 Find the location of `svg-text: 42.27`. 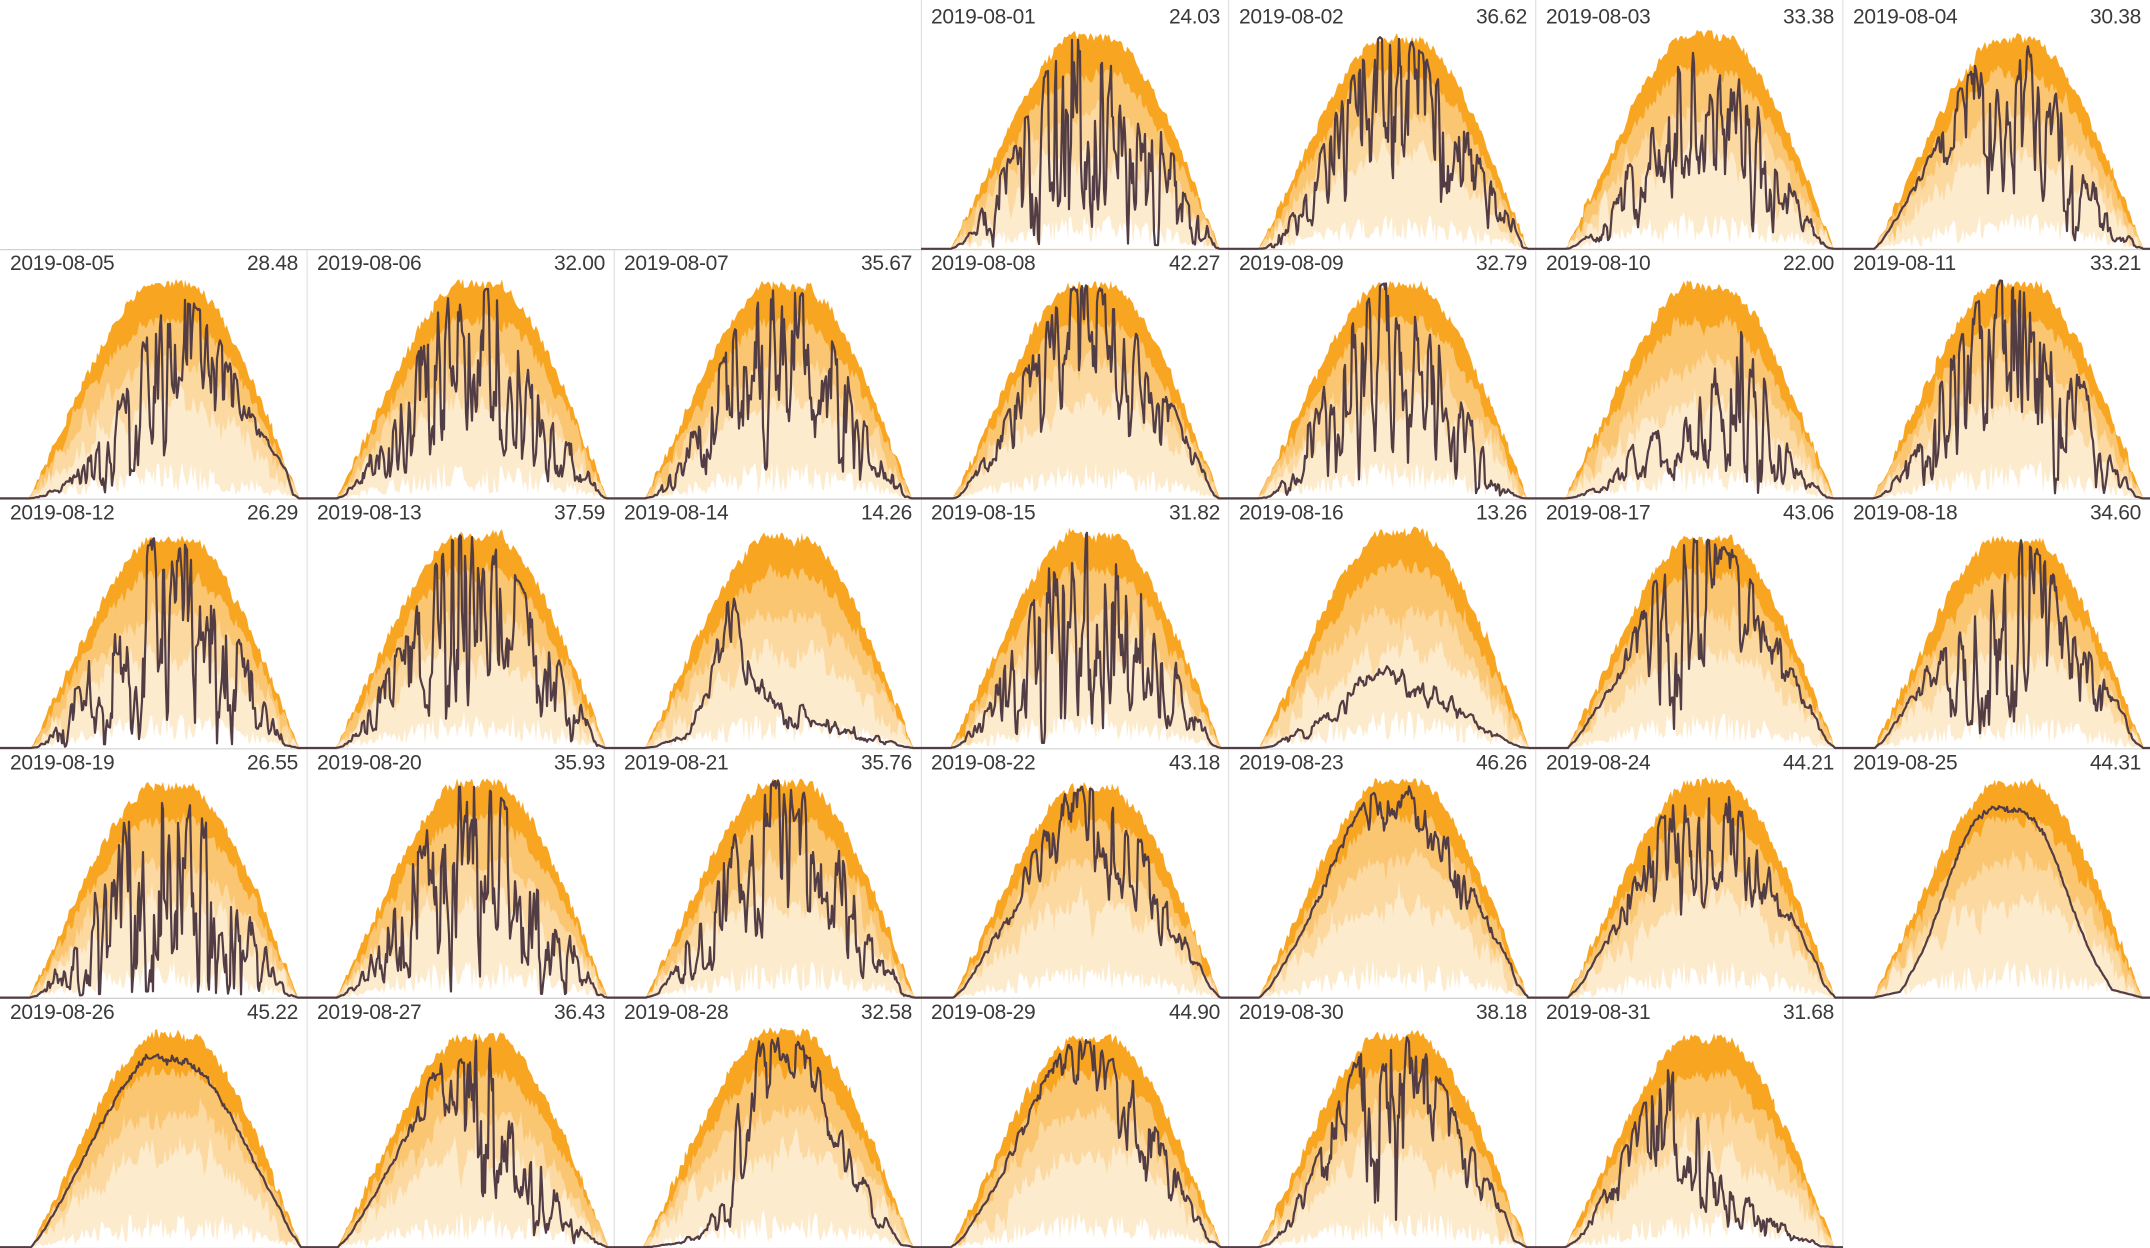

svg-text: 42.27 is located at coordinates (1194, 263).